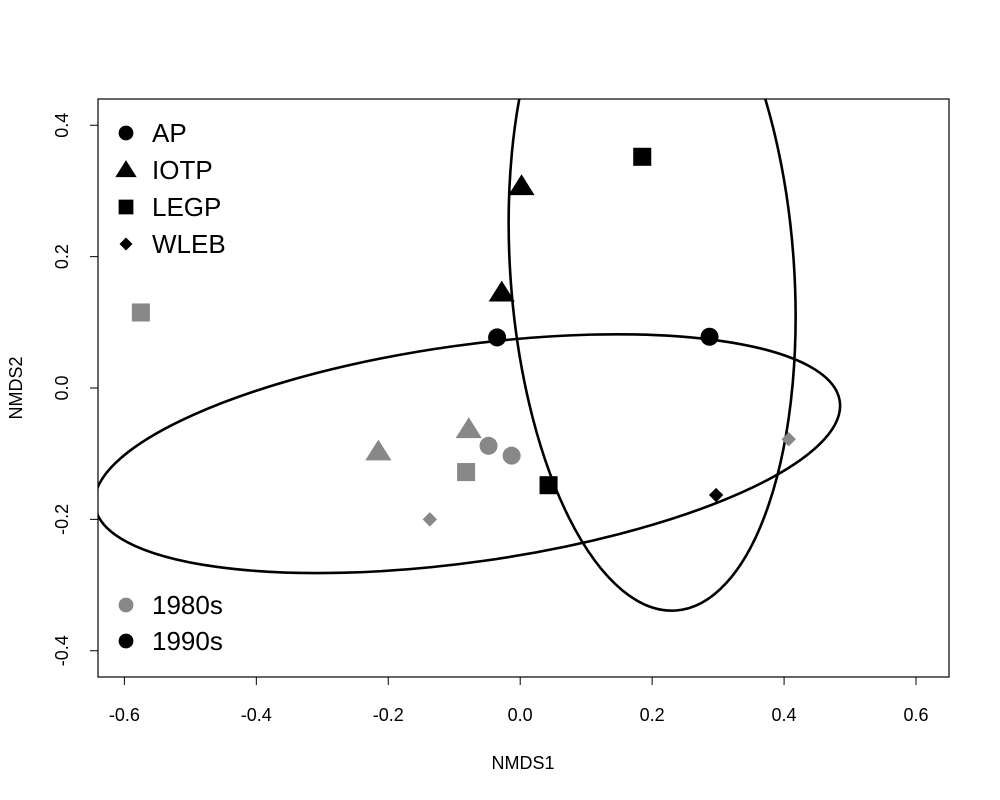  I want to click on legend-label-wleb: WLEB, so click(189, 244).